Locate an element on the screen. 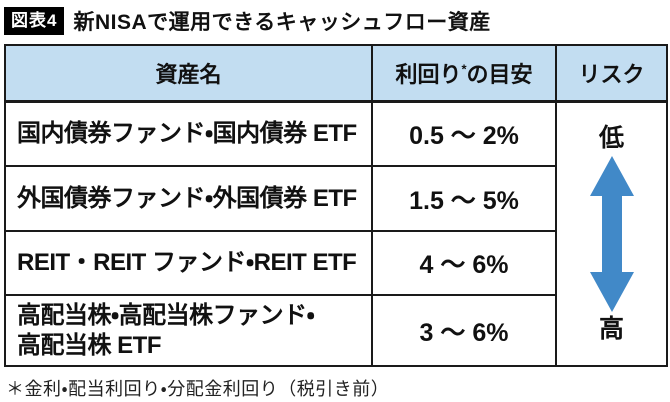  risk-double-arrow-icon is located at coordinates (611, 233).